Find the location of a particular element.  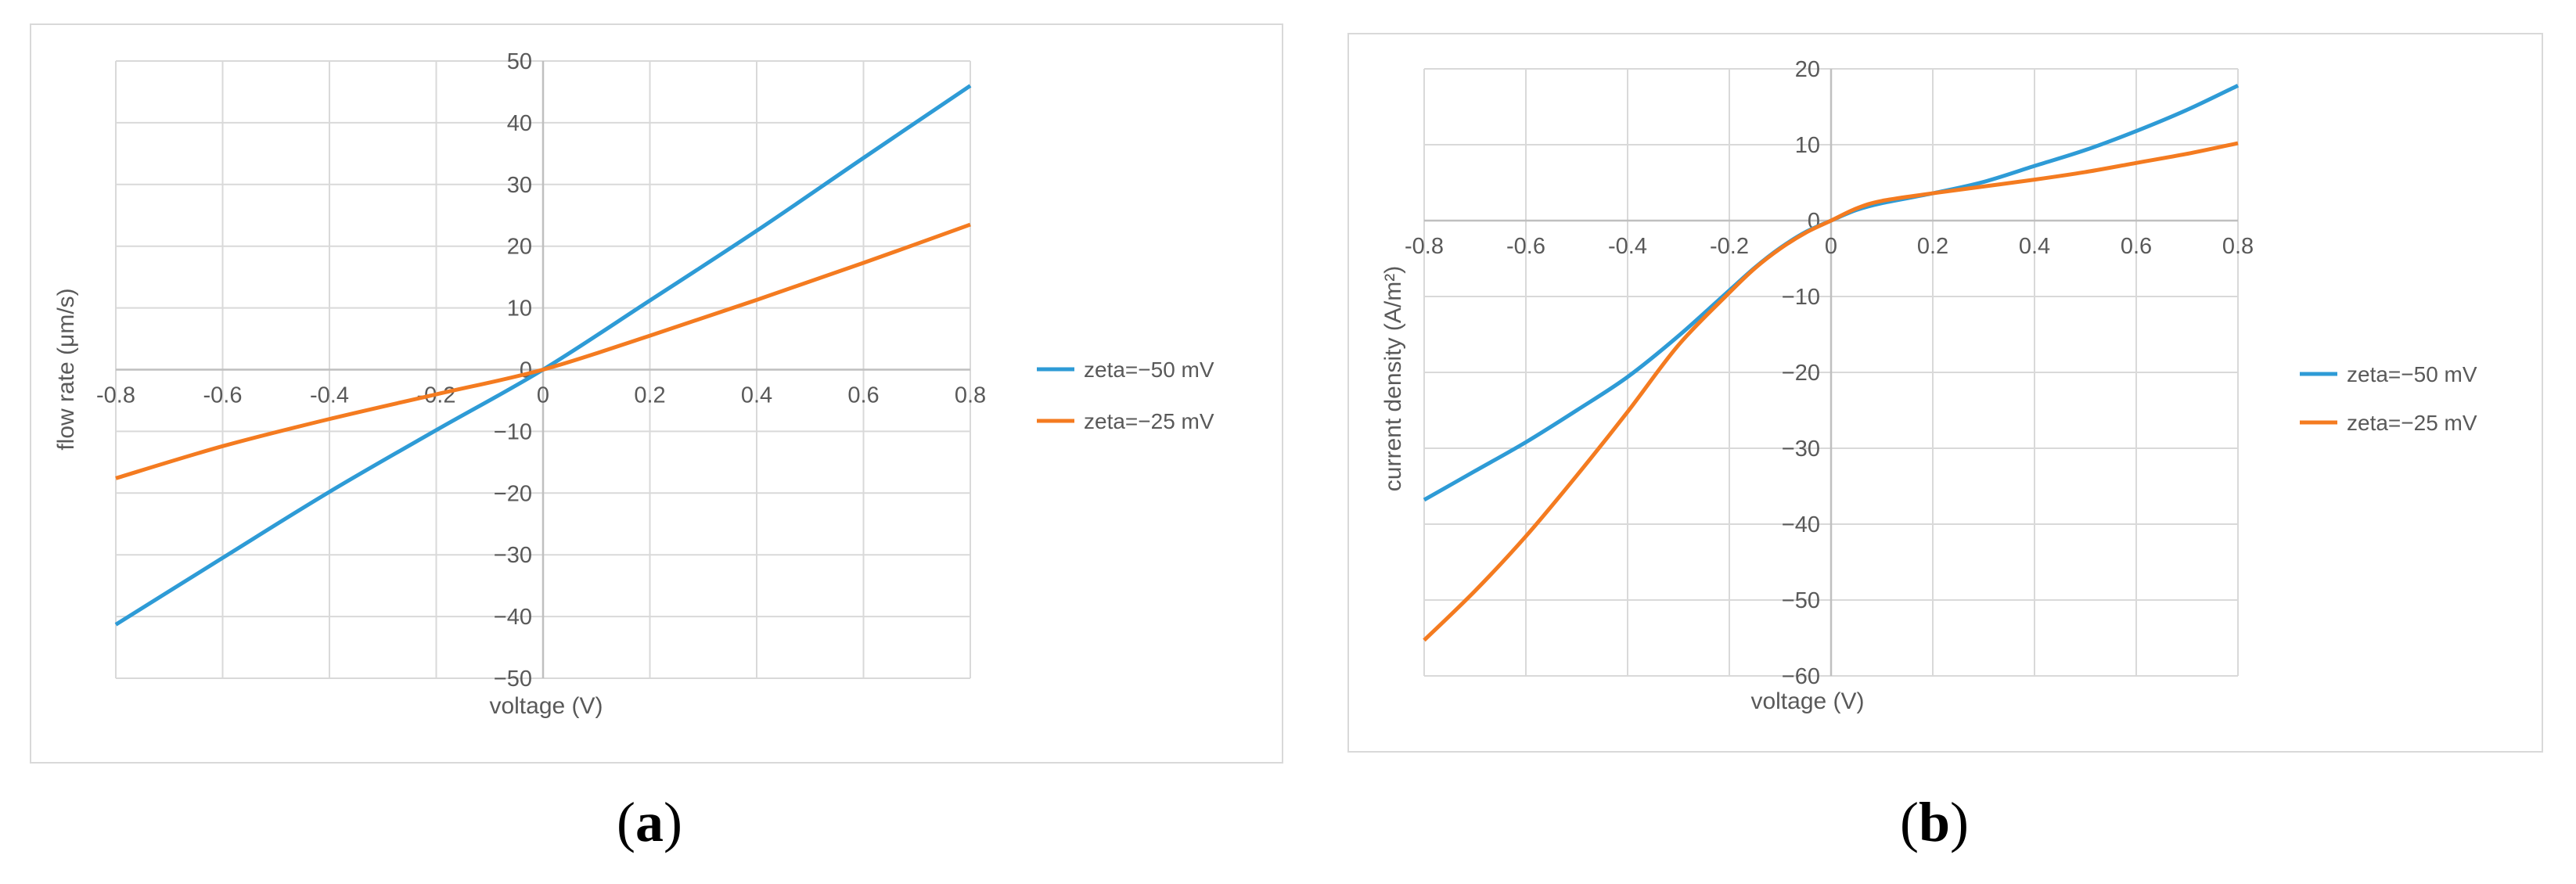

caption-a: (a) is located at coordinates (649, 822).